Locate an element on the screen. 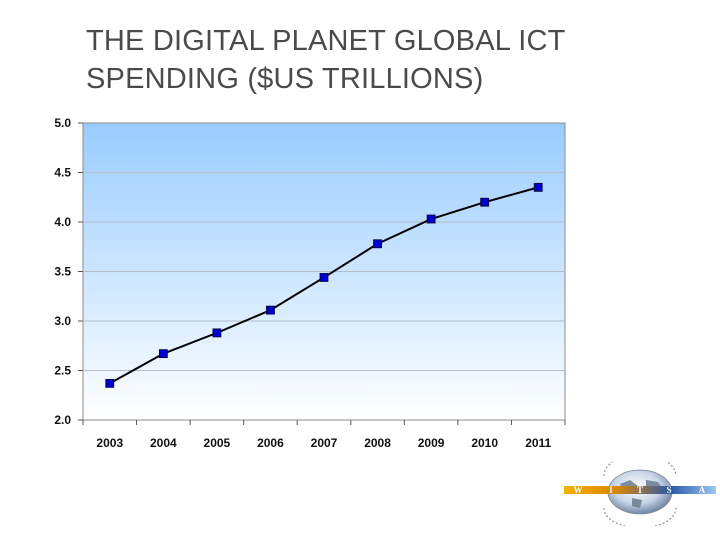 Image resolution: width=720 pixels, height=540 pixels. y-tick-label: 3.5 is located at coordinates (62, 272).